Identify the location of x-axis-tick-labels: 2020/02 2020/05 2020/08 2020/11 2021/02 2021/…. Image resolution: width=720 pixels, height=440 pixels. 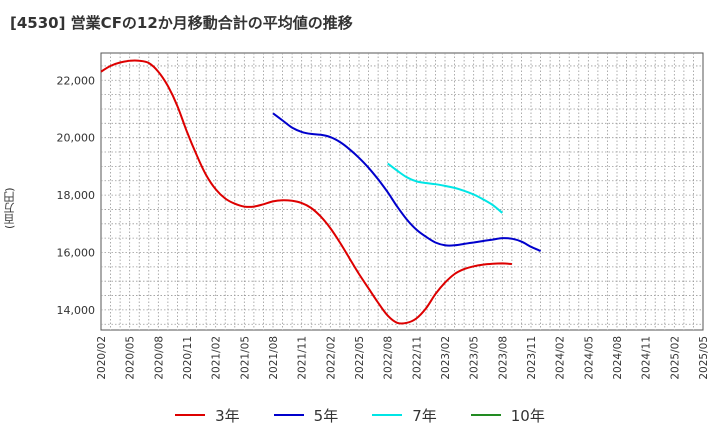
(403, 358).